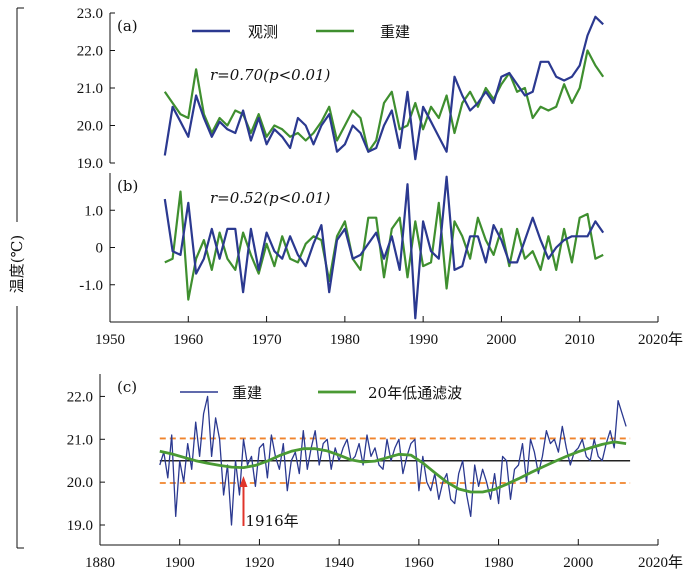  I want to click on panel-c-x-ticks: 1880 1900 1920 1940 1960 1980 2000 2020年, so click(384, 555).